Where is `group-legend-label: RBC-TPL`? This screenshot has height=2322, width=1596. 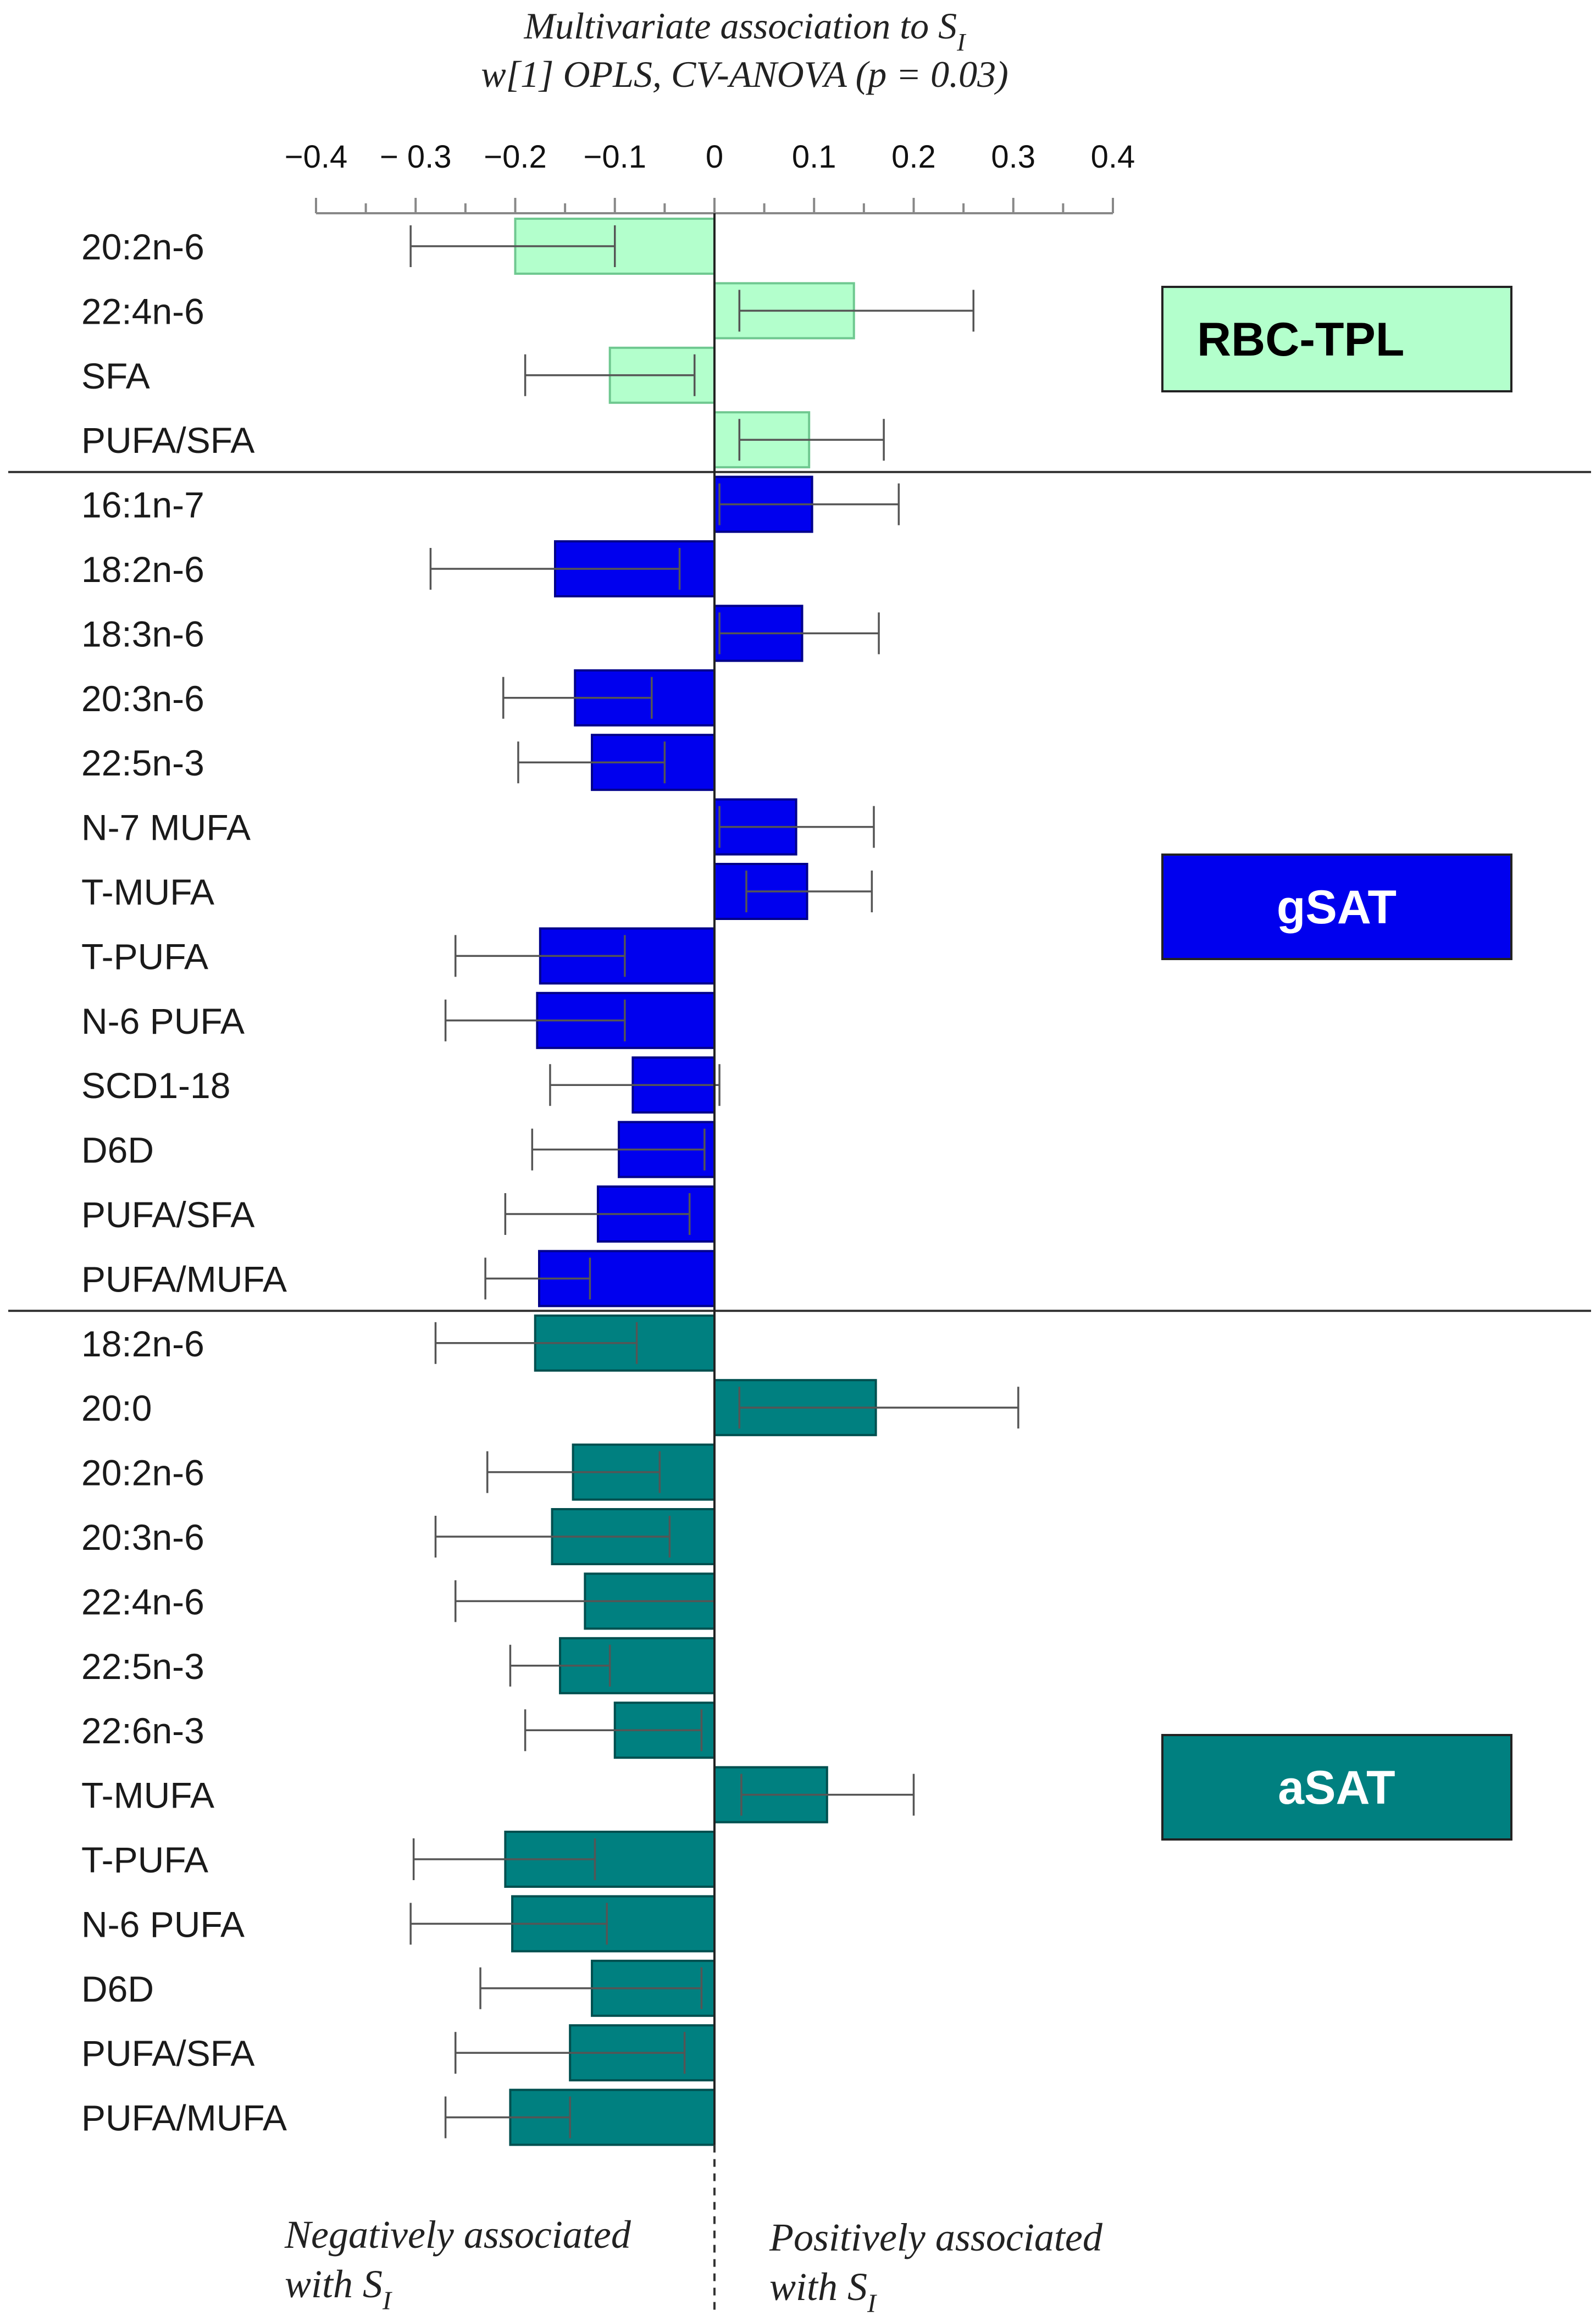
group-legend-label: RBC-TPL is located at coordinates (1300, 339).